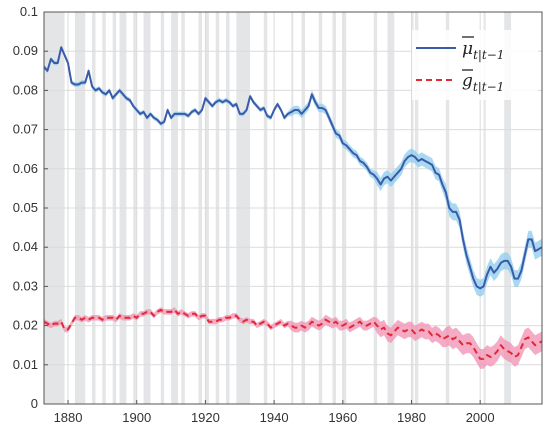  I want to click on x-tick-label: 1920, so click(205, 417).